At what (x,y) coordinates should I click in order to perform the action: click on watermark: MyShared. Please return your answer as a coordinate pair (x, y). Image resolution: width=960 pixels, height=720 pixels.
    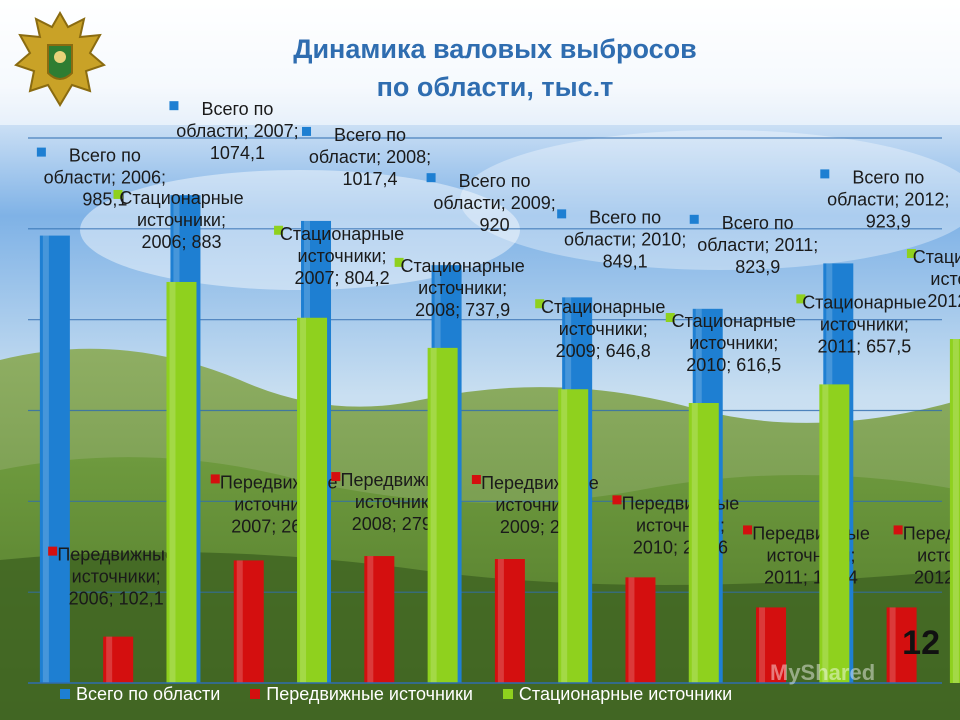
    Looking at the image, I should click on (823, 672).